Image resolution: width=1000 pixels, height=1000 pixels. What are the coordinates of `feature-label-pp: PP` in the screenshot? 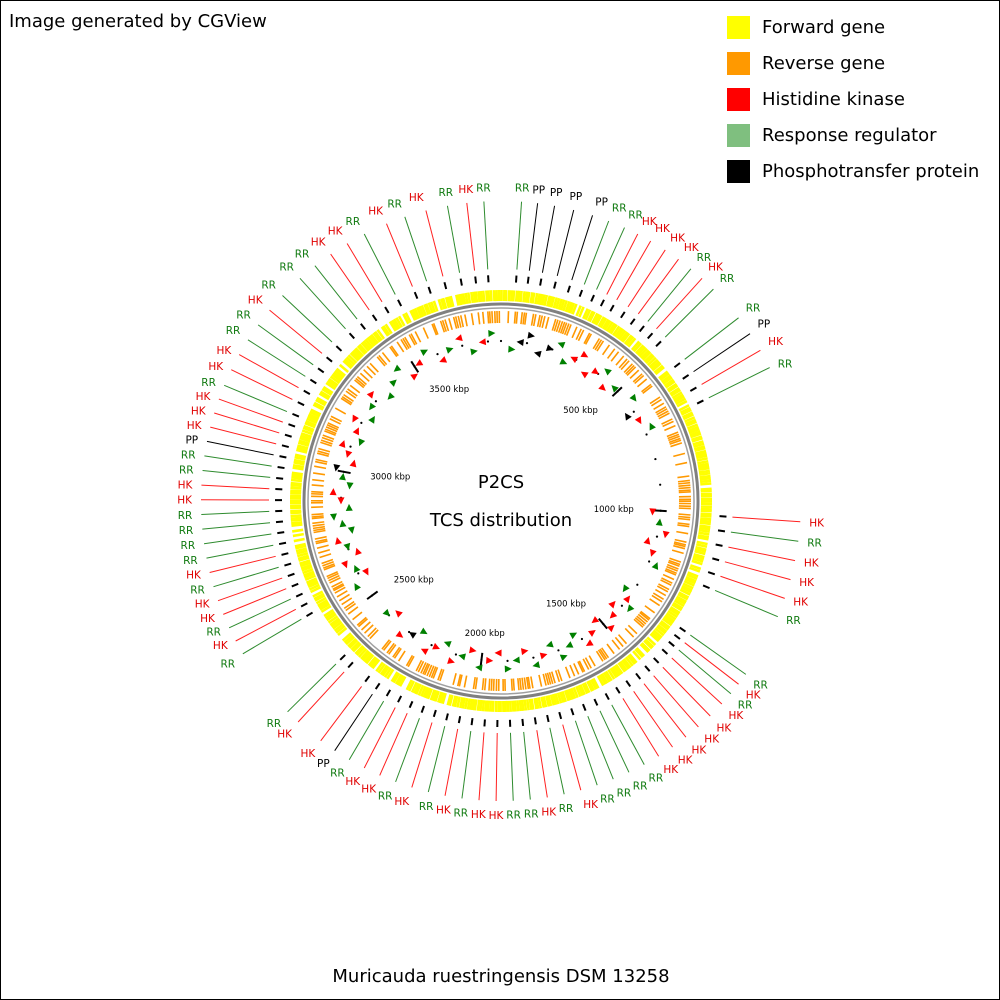 It's located at (556, 193).